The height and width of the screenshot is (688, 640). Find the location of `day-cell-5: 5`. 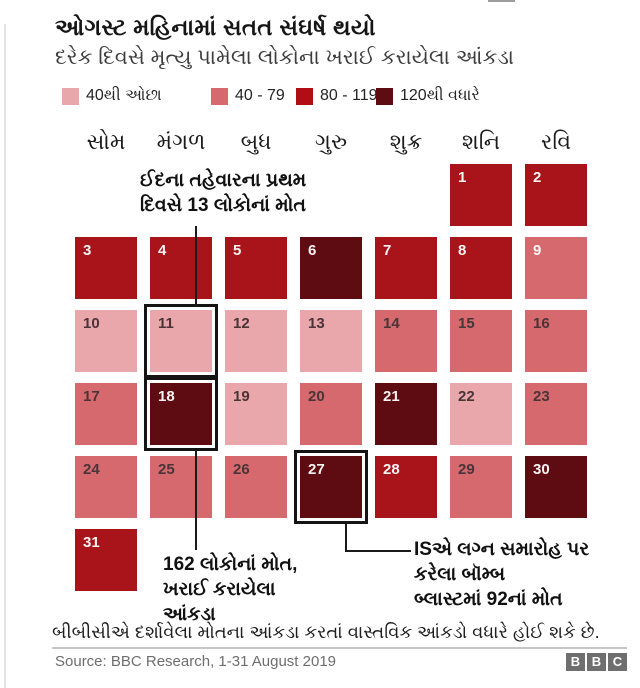

day-cell-5: 5 is located at coordinates (256, 268).